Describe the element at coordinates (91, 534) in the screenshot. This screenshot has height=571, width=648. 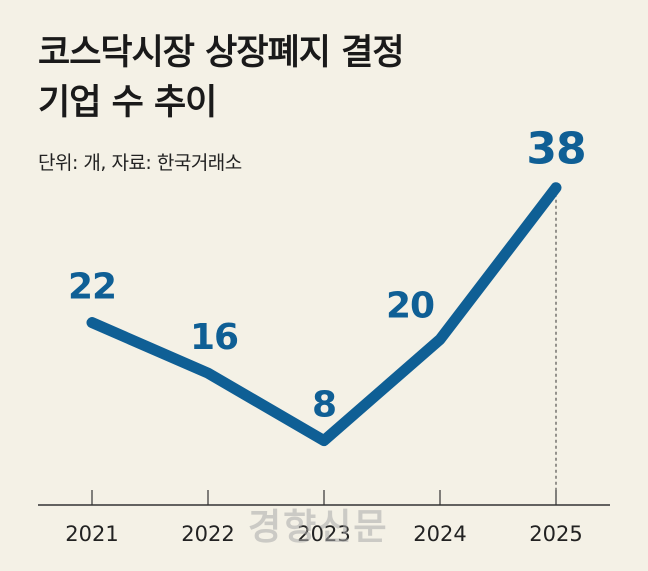
I see `x-tick-label-2021: 2021` at that location.